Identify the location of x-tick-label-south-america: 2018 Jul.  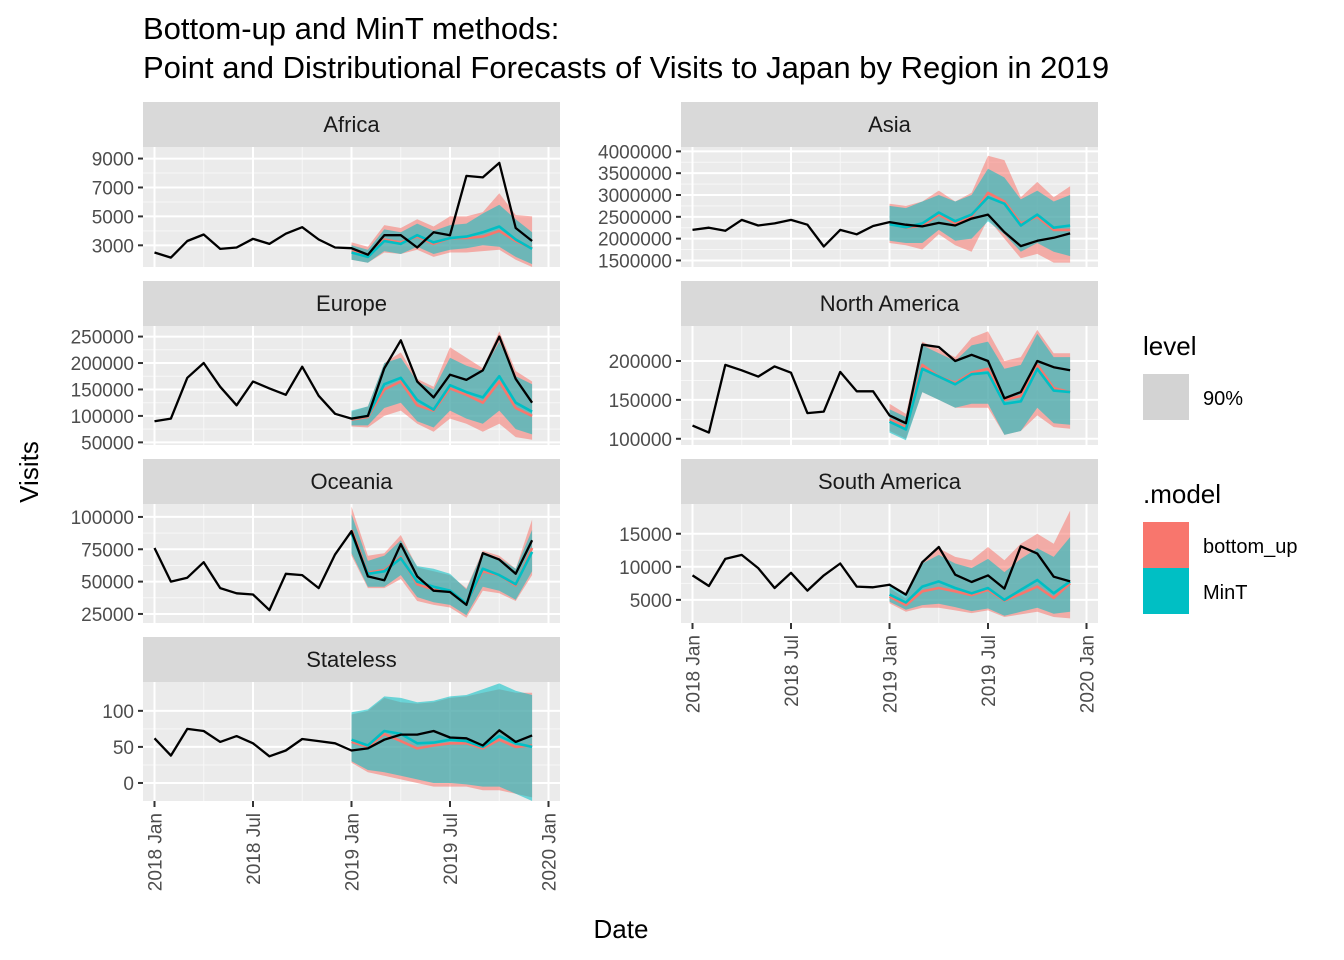
(792, 671).